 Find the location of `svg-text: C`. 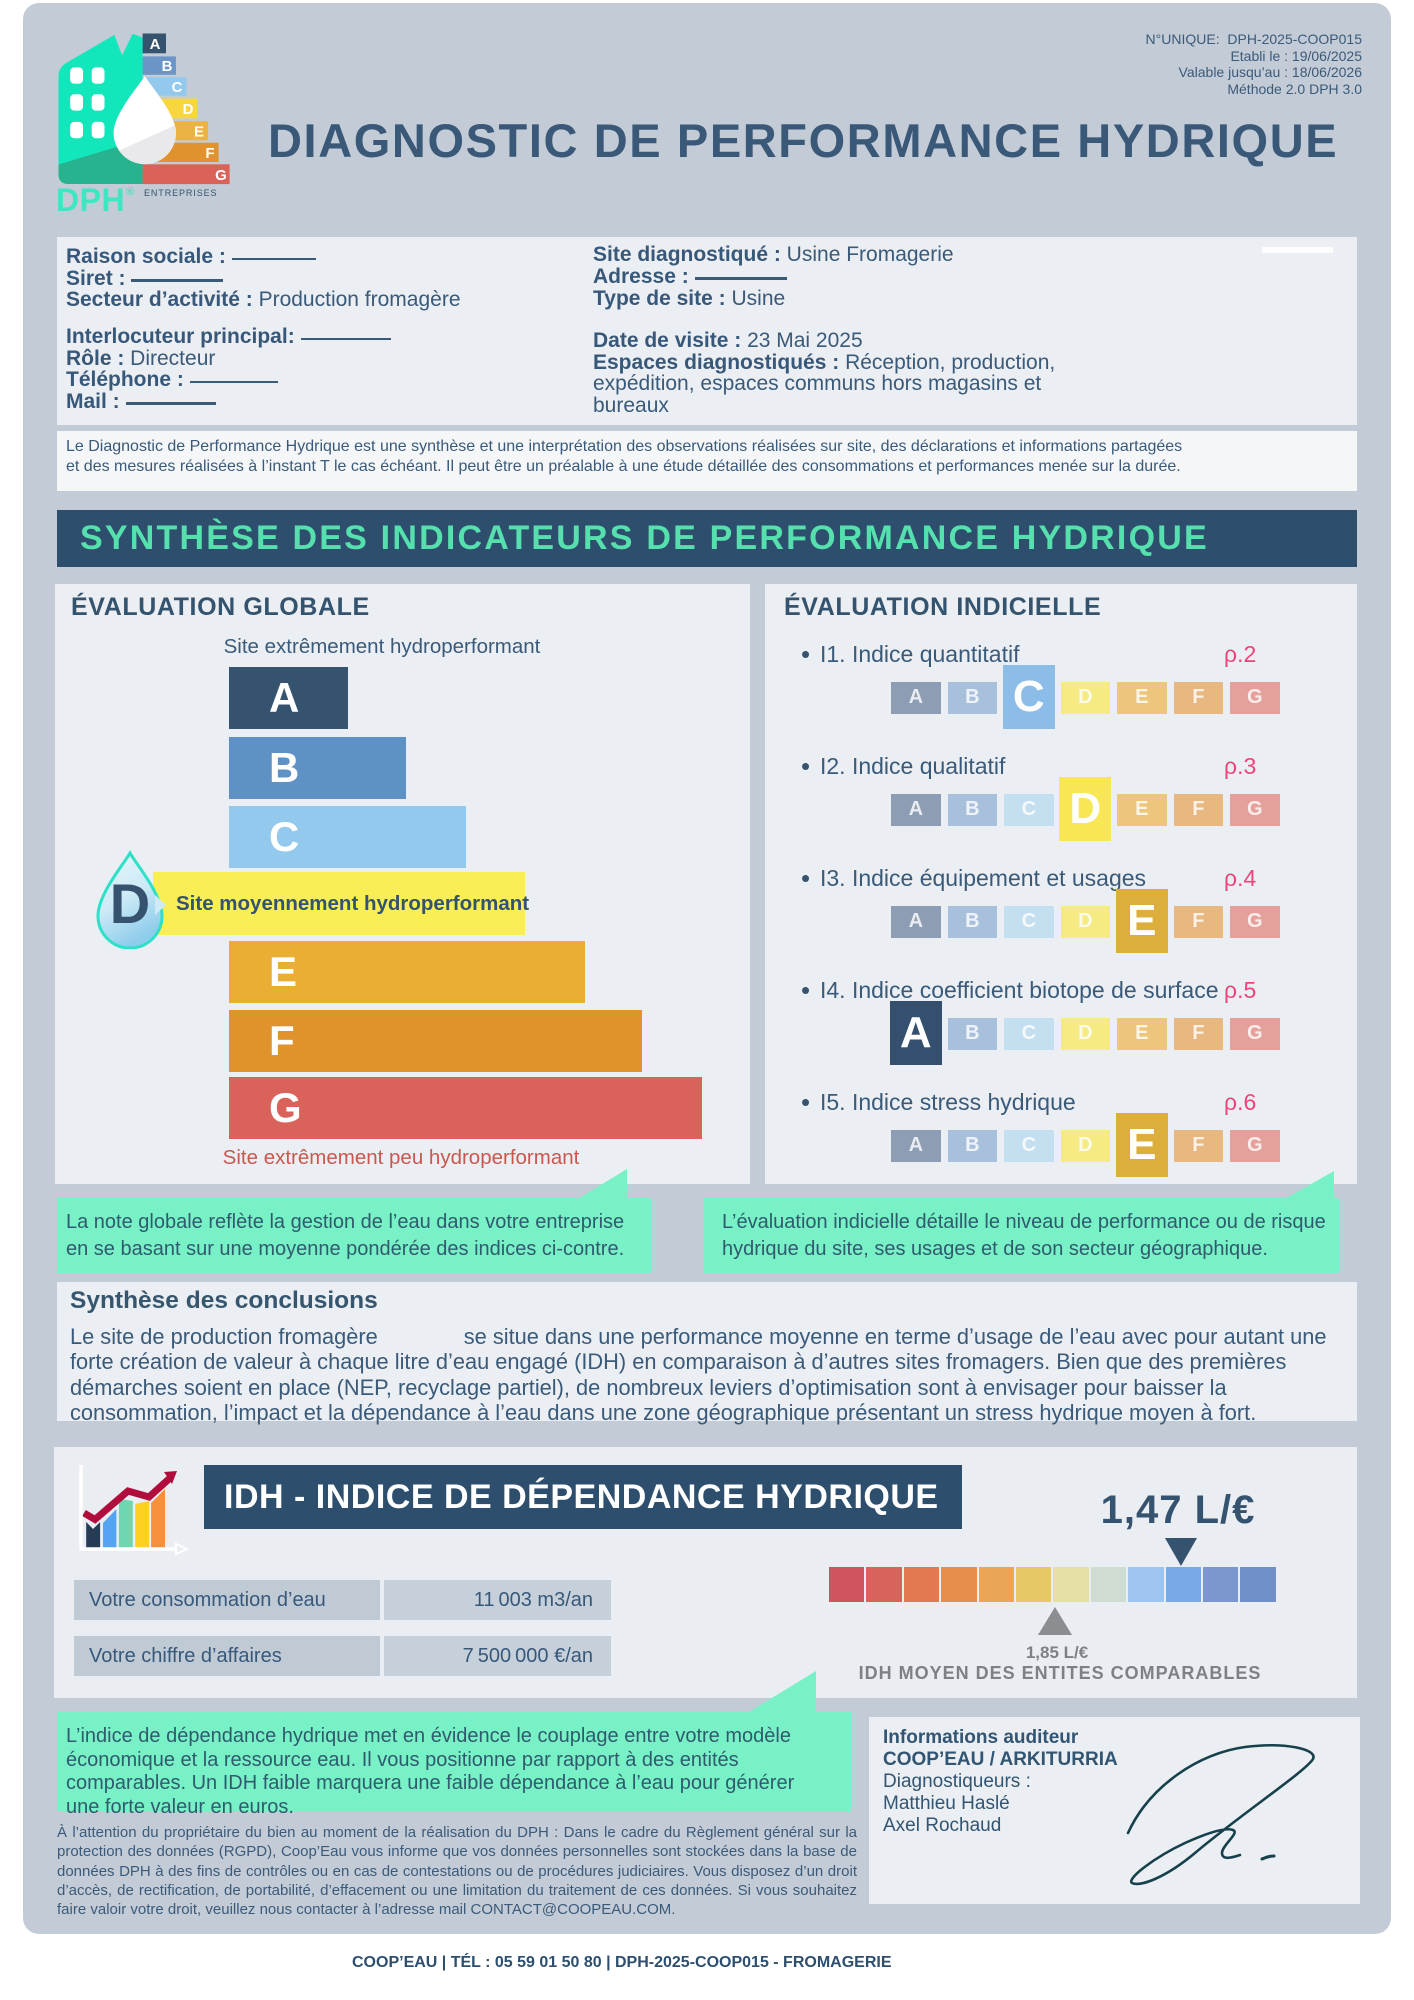

svg-text: C is located at coordinates (177, 87).